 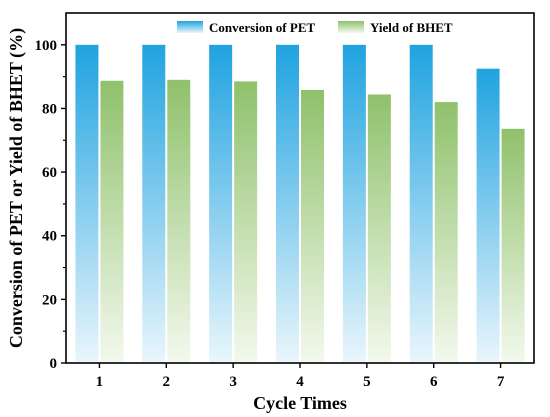 What do you see at coordinates (16, 188) in the screenshot?
I see `y-axis-title: Conversion of PET or Yield of BHET (%)` at bounding box center [16, 188].